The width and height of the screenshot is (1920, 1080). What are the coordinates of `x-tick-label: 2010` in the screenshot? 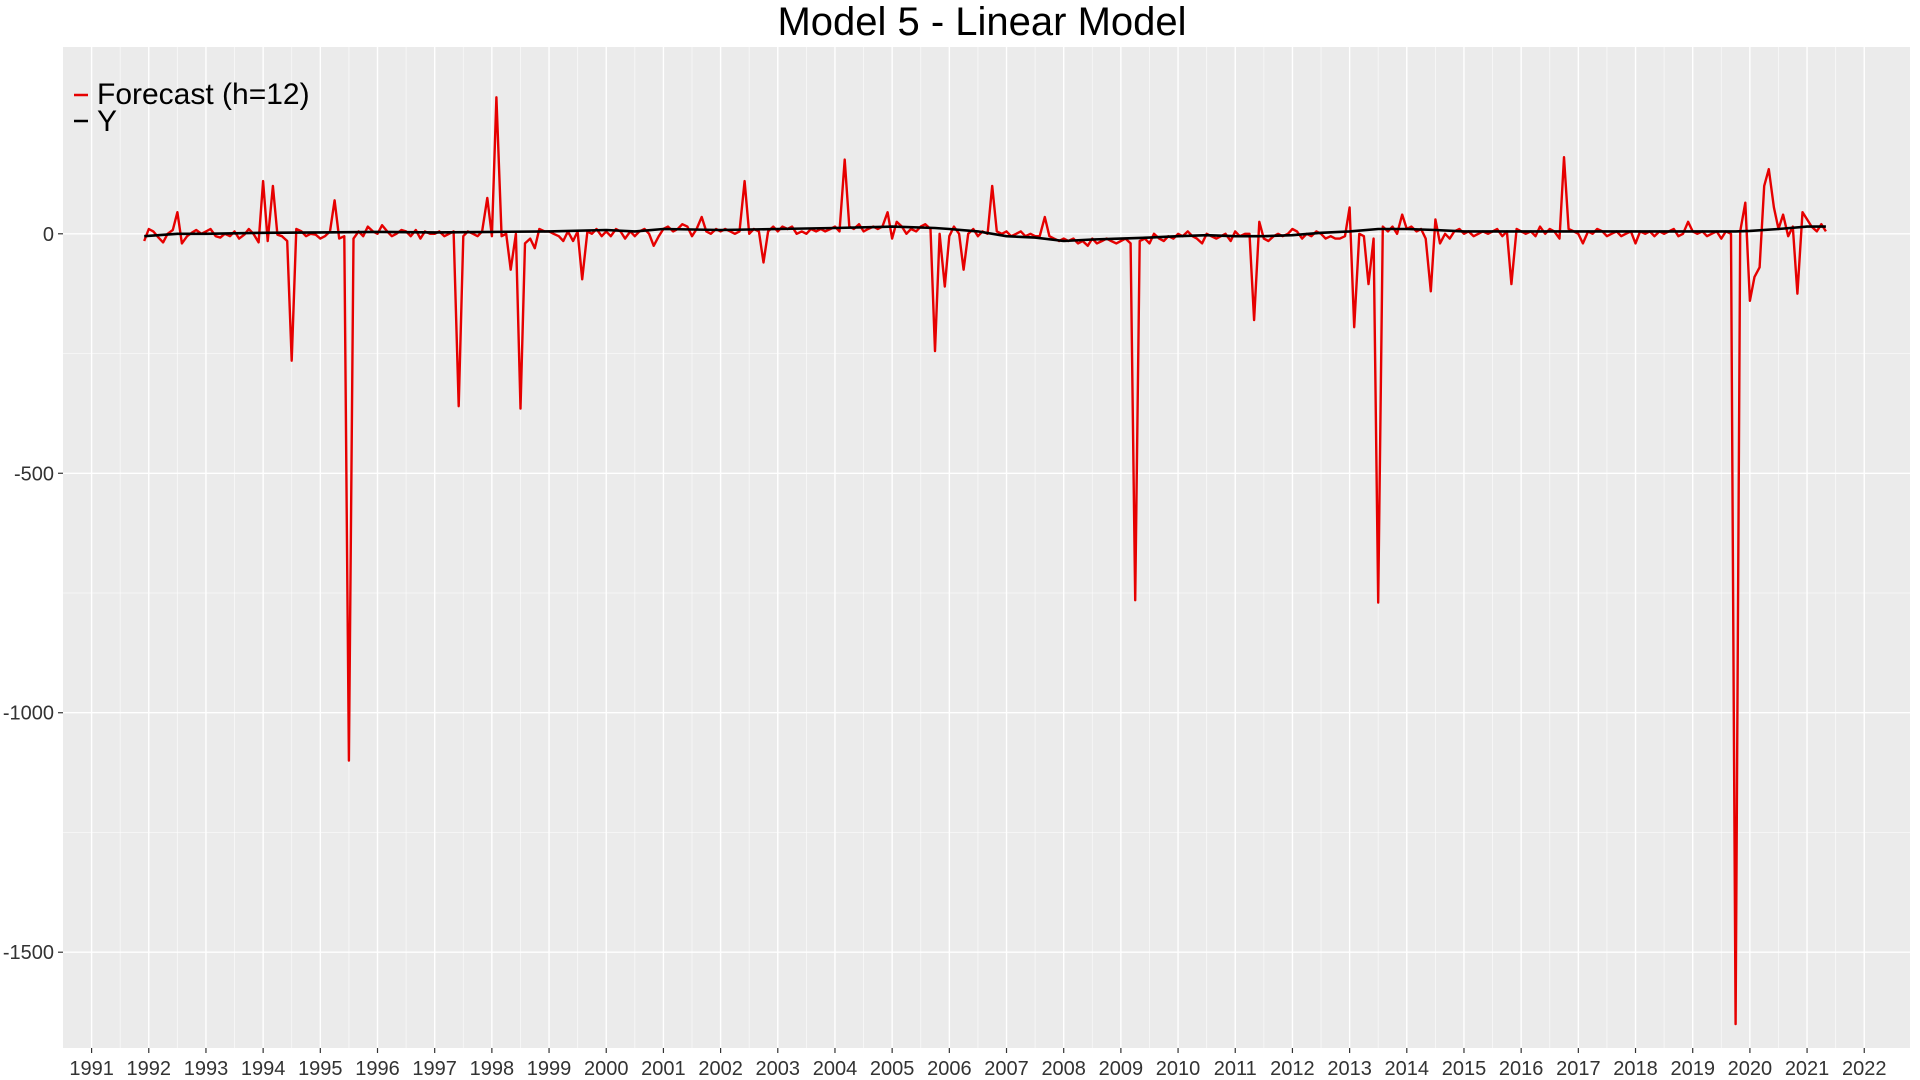 It's located at (1178, 1069).